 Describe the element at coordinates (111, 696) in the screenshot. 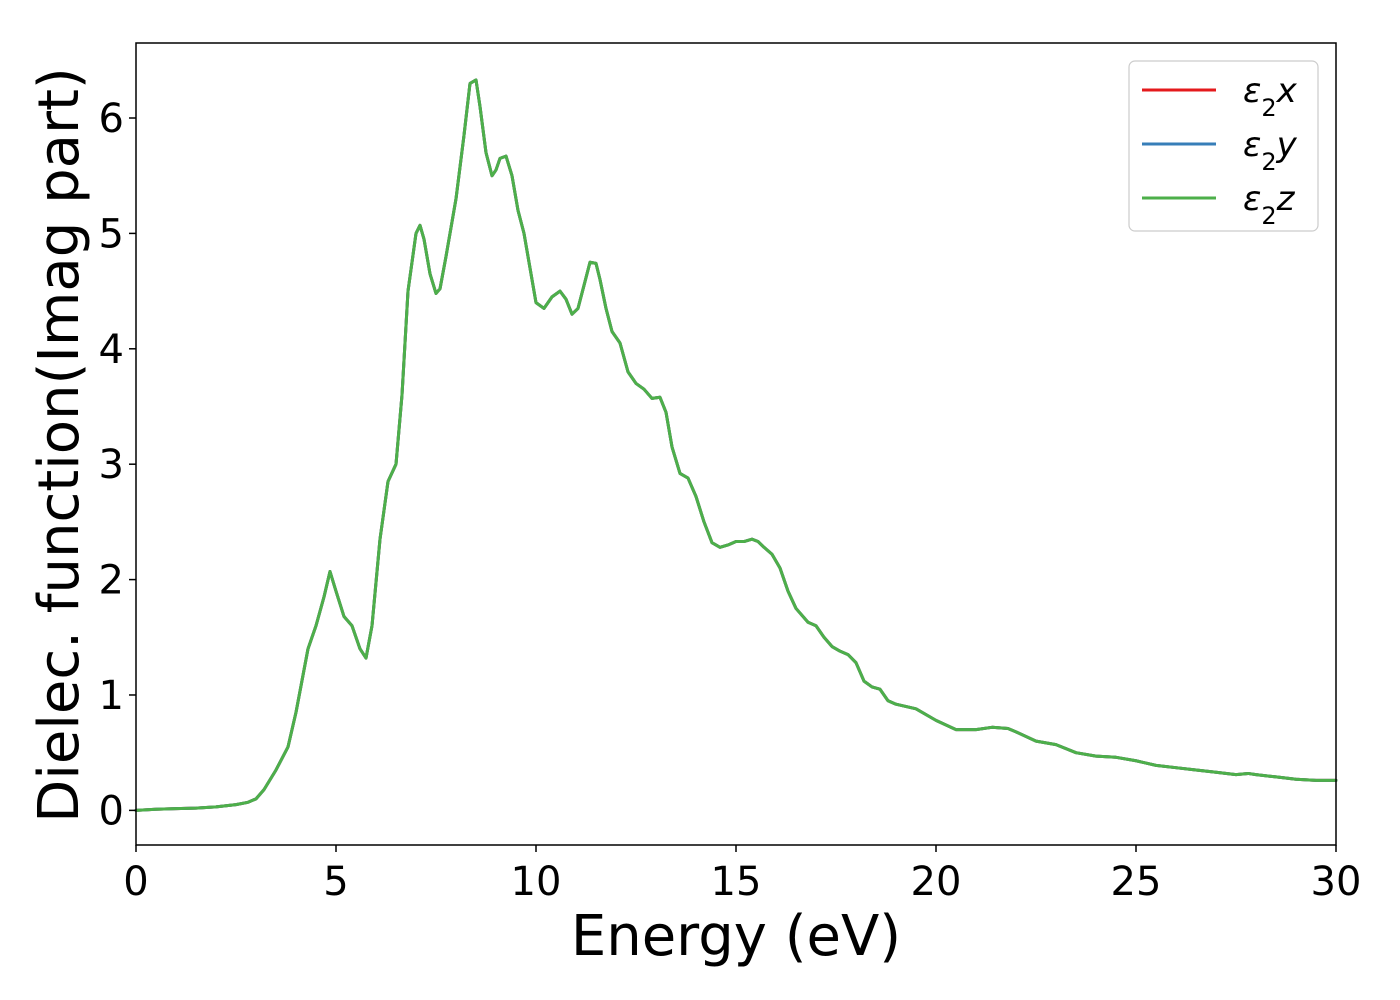

I see `y-tick-label: 1` at that location.